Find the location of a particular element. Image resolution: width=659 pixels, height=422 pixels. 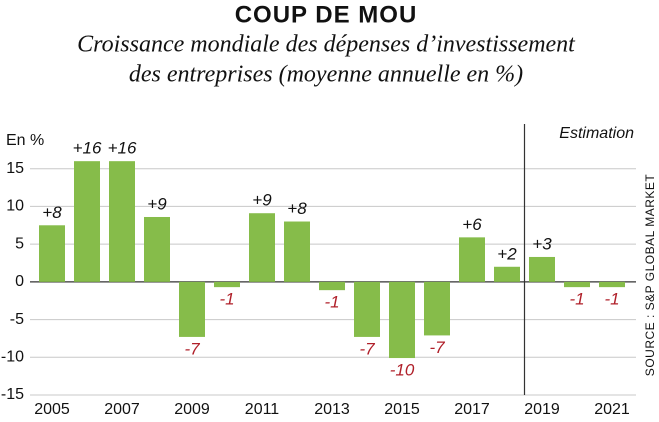

x-tick-label: 2011 is located at coordinates (262, 409).